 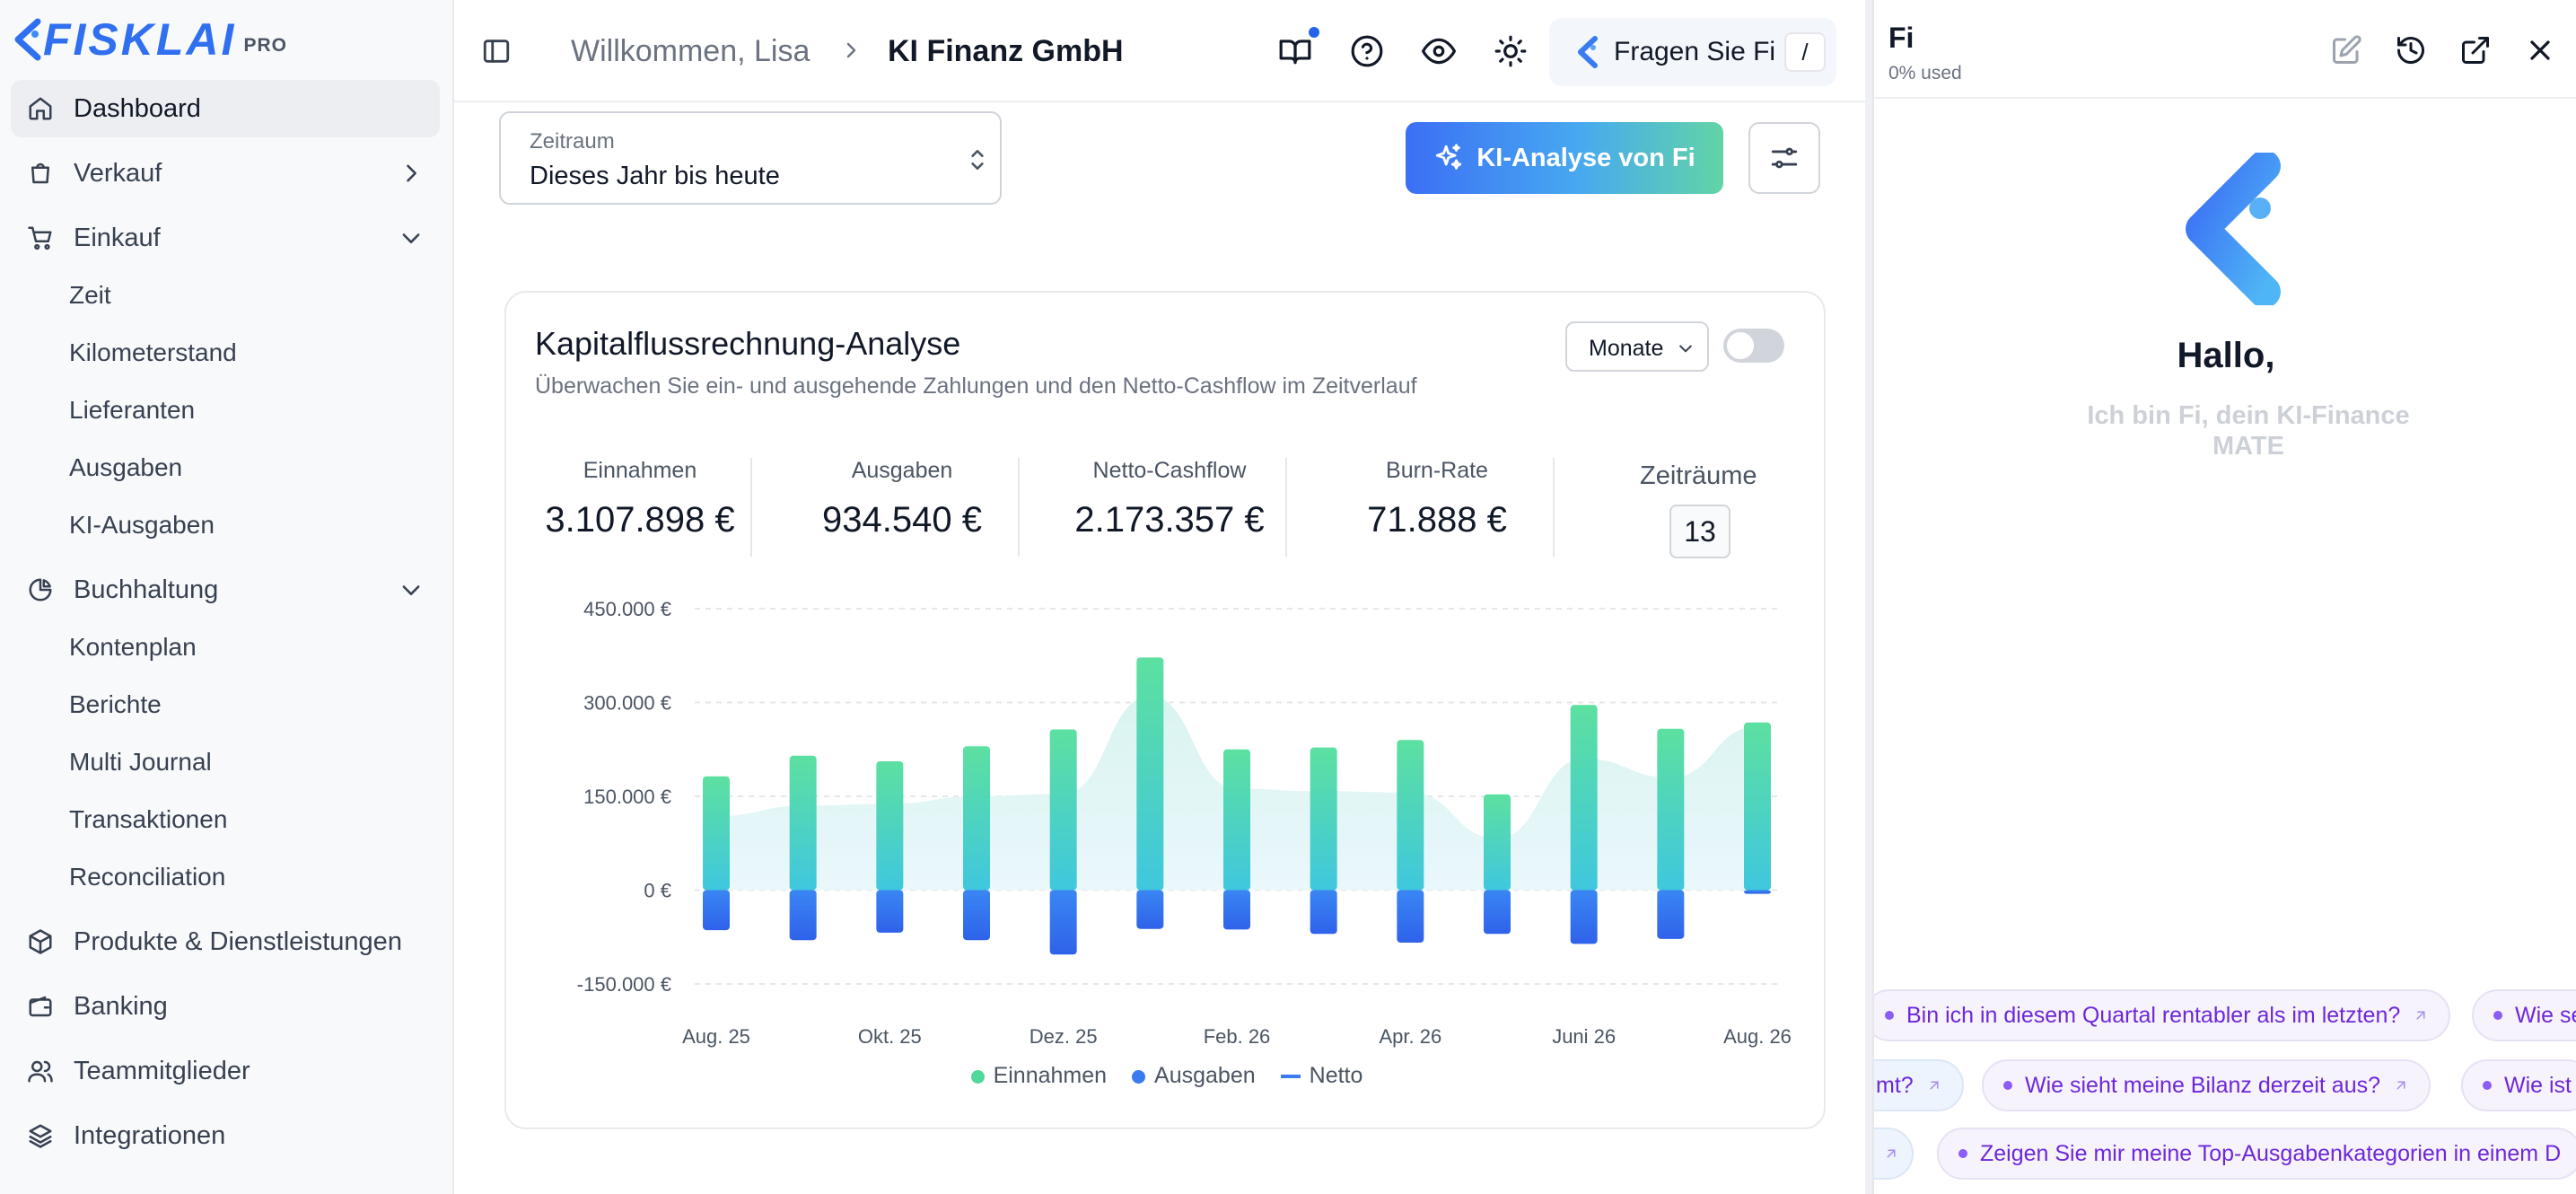 I want to click on sidebar-item-integrationen: Integrationen, so click(x=225, y=1135).